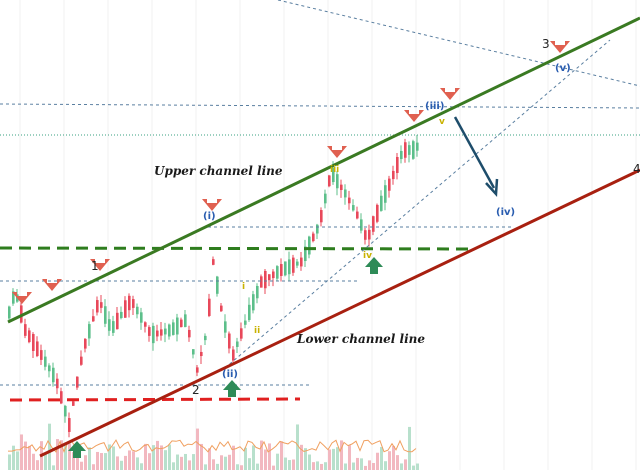 The height and width of the screenshot is (470, 640). I want to click on wave-label-ii-blue: (ii), so click(230, 374).